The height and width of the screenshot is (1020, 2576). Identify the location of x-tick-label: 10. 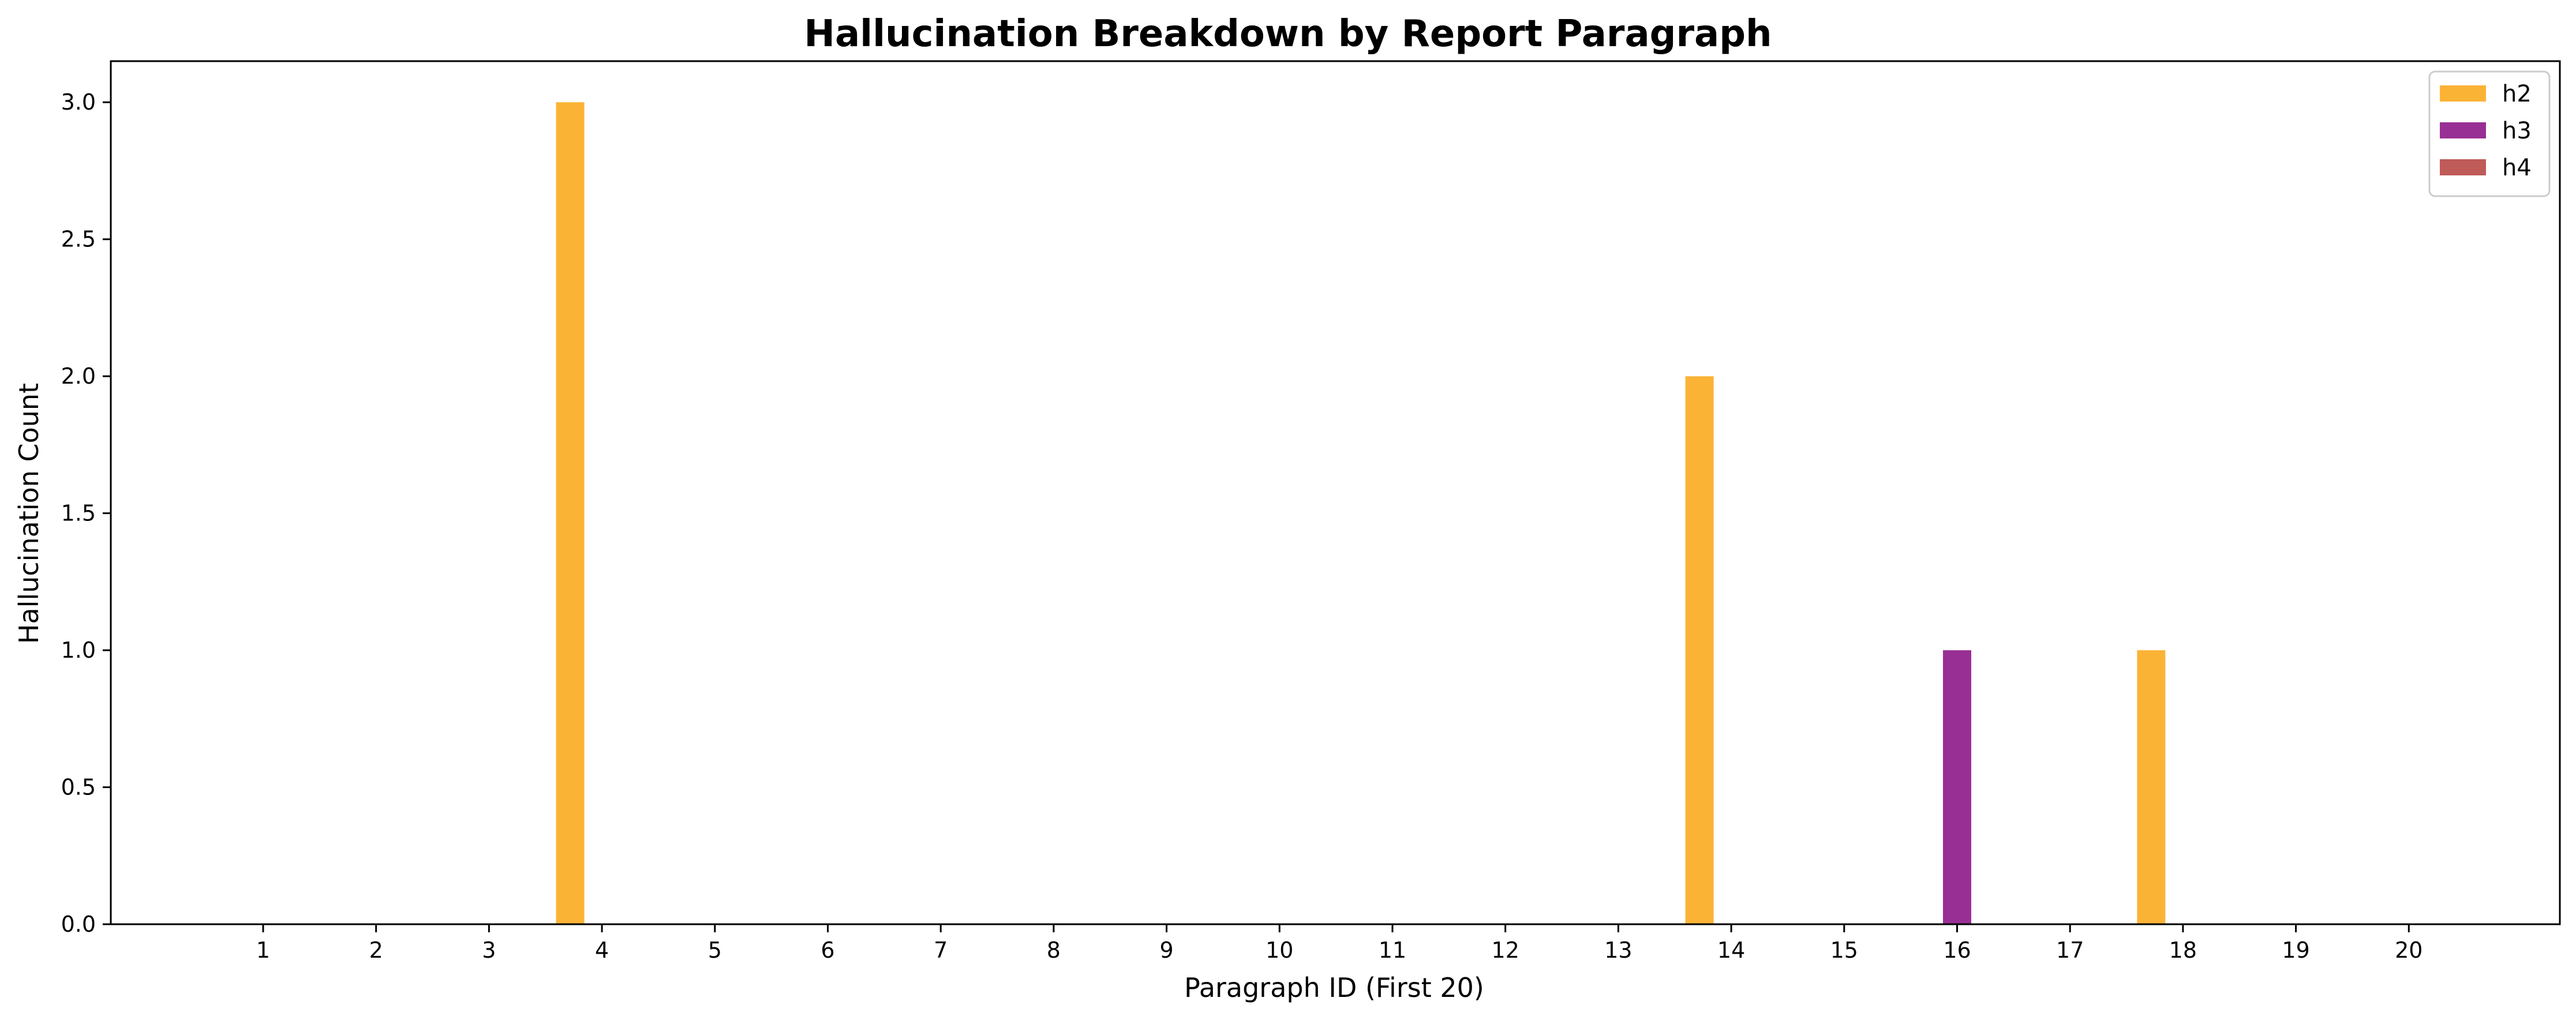
(1279, 950).